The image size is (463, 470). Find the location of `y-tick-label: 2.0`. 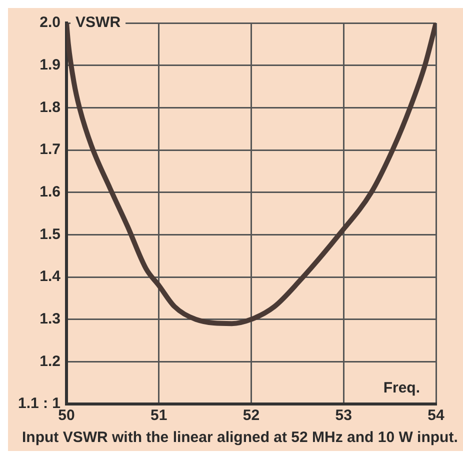

y-tick-label: 2.0 is located at coordinates (50, 23).